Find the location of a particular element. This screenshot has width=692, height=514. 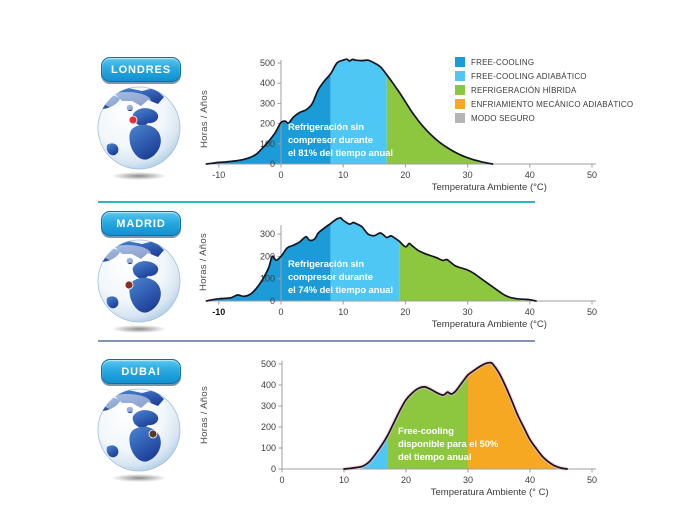

legend-item-enfriamiento-mecanico: ENFRIAMIENTO MECÁNICO ADIABÁTICO is located at coordinates (544, 104).